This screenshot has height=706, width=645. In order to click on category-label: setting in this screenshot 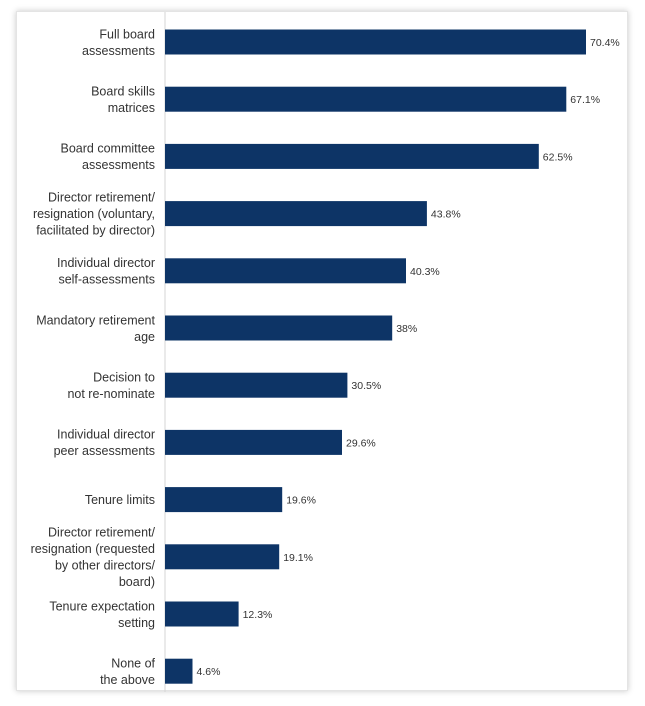, I will do `click(136, 623)`.